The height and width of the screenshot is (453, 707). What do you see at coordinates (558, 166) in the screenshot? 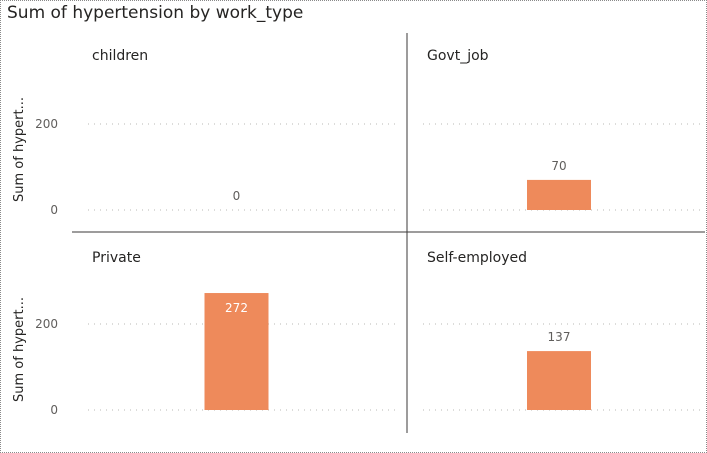
I see `data-label: 70` at bounding box center [558, 166].